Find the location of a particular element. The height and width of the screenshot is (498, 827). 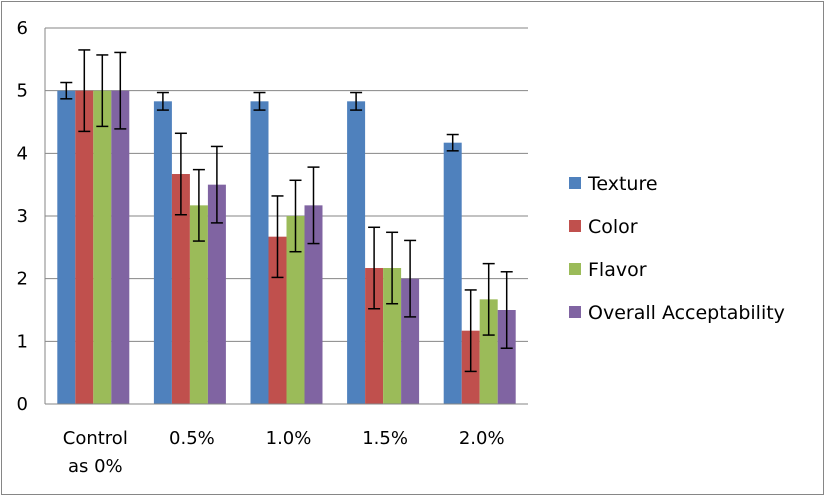

x-tick-label: 2.0% is located at coordinates (482, 438).